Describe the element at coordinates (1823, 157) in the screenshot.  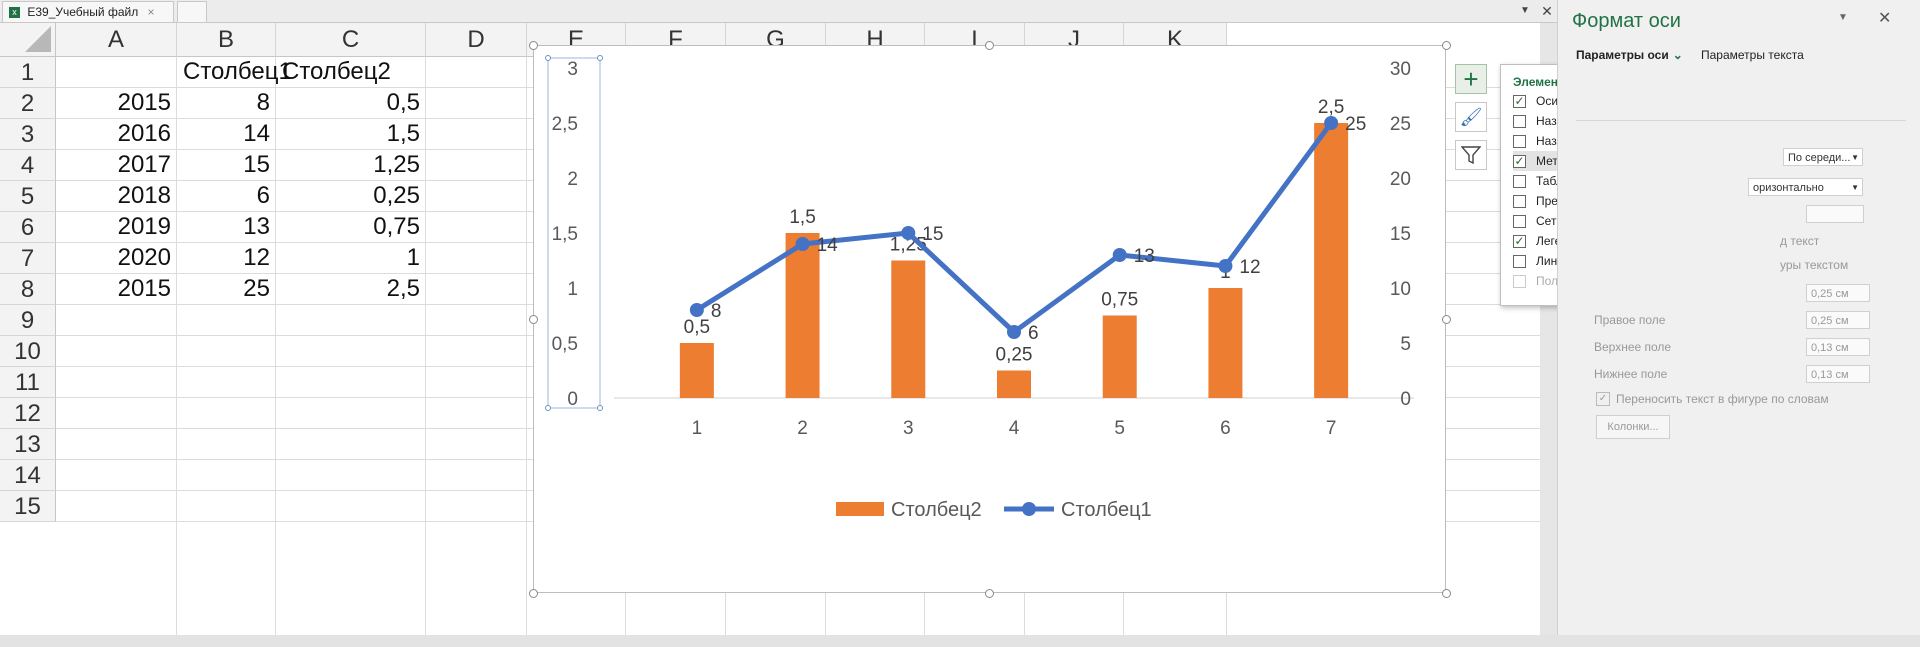
I see `vertical-align-select: По середи... ▼` at that location.